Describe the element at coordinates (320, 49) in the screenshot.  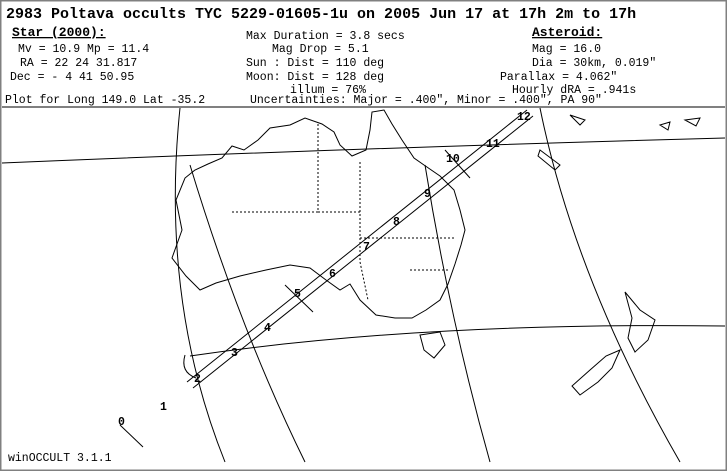
I see `event-line: Mag Drop = 5.1` at that location.